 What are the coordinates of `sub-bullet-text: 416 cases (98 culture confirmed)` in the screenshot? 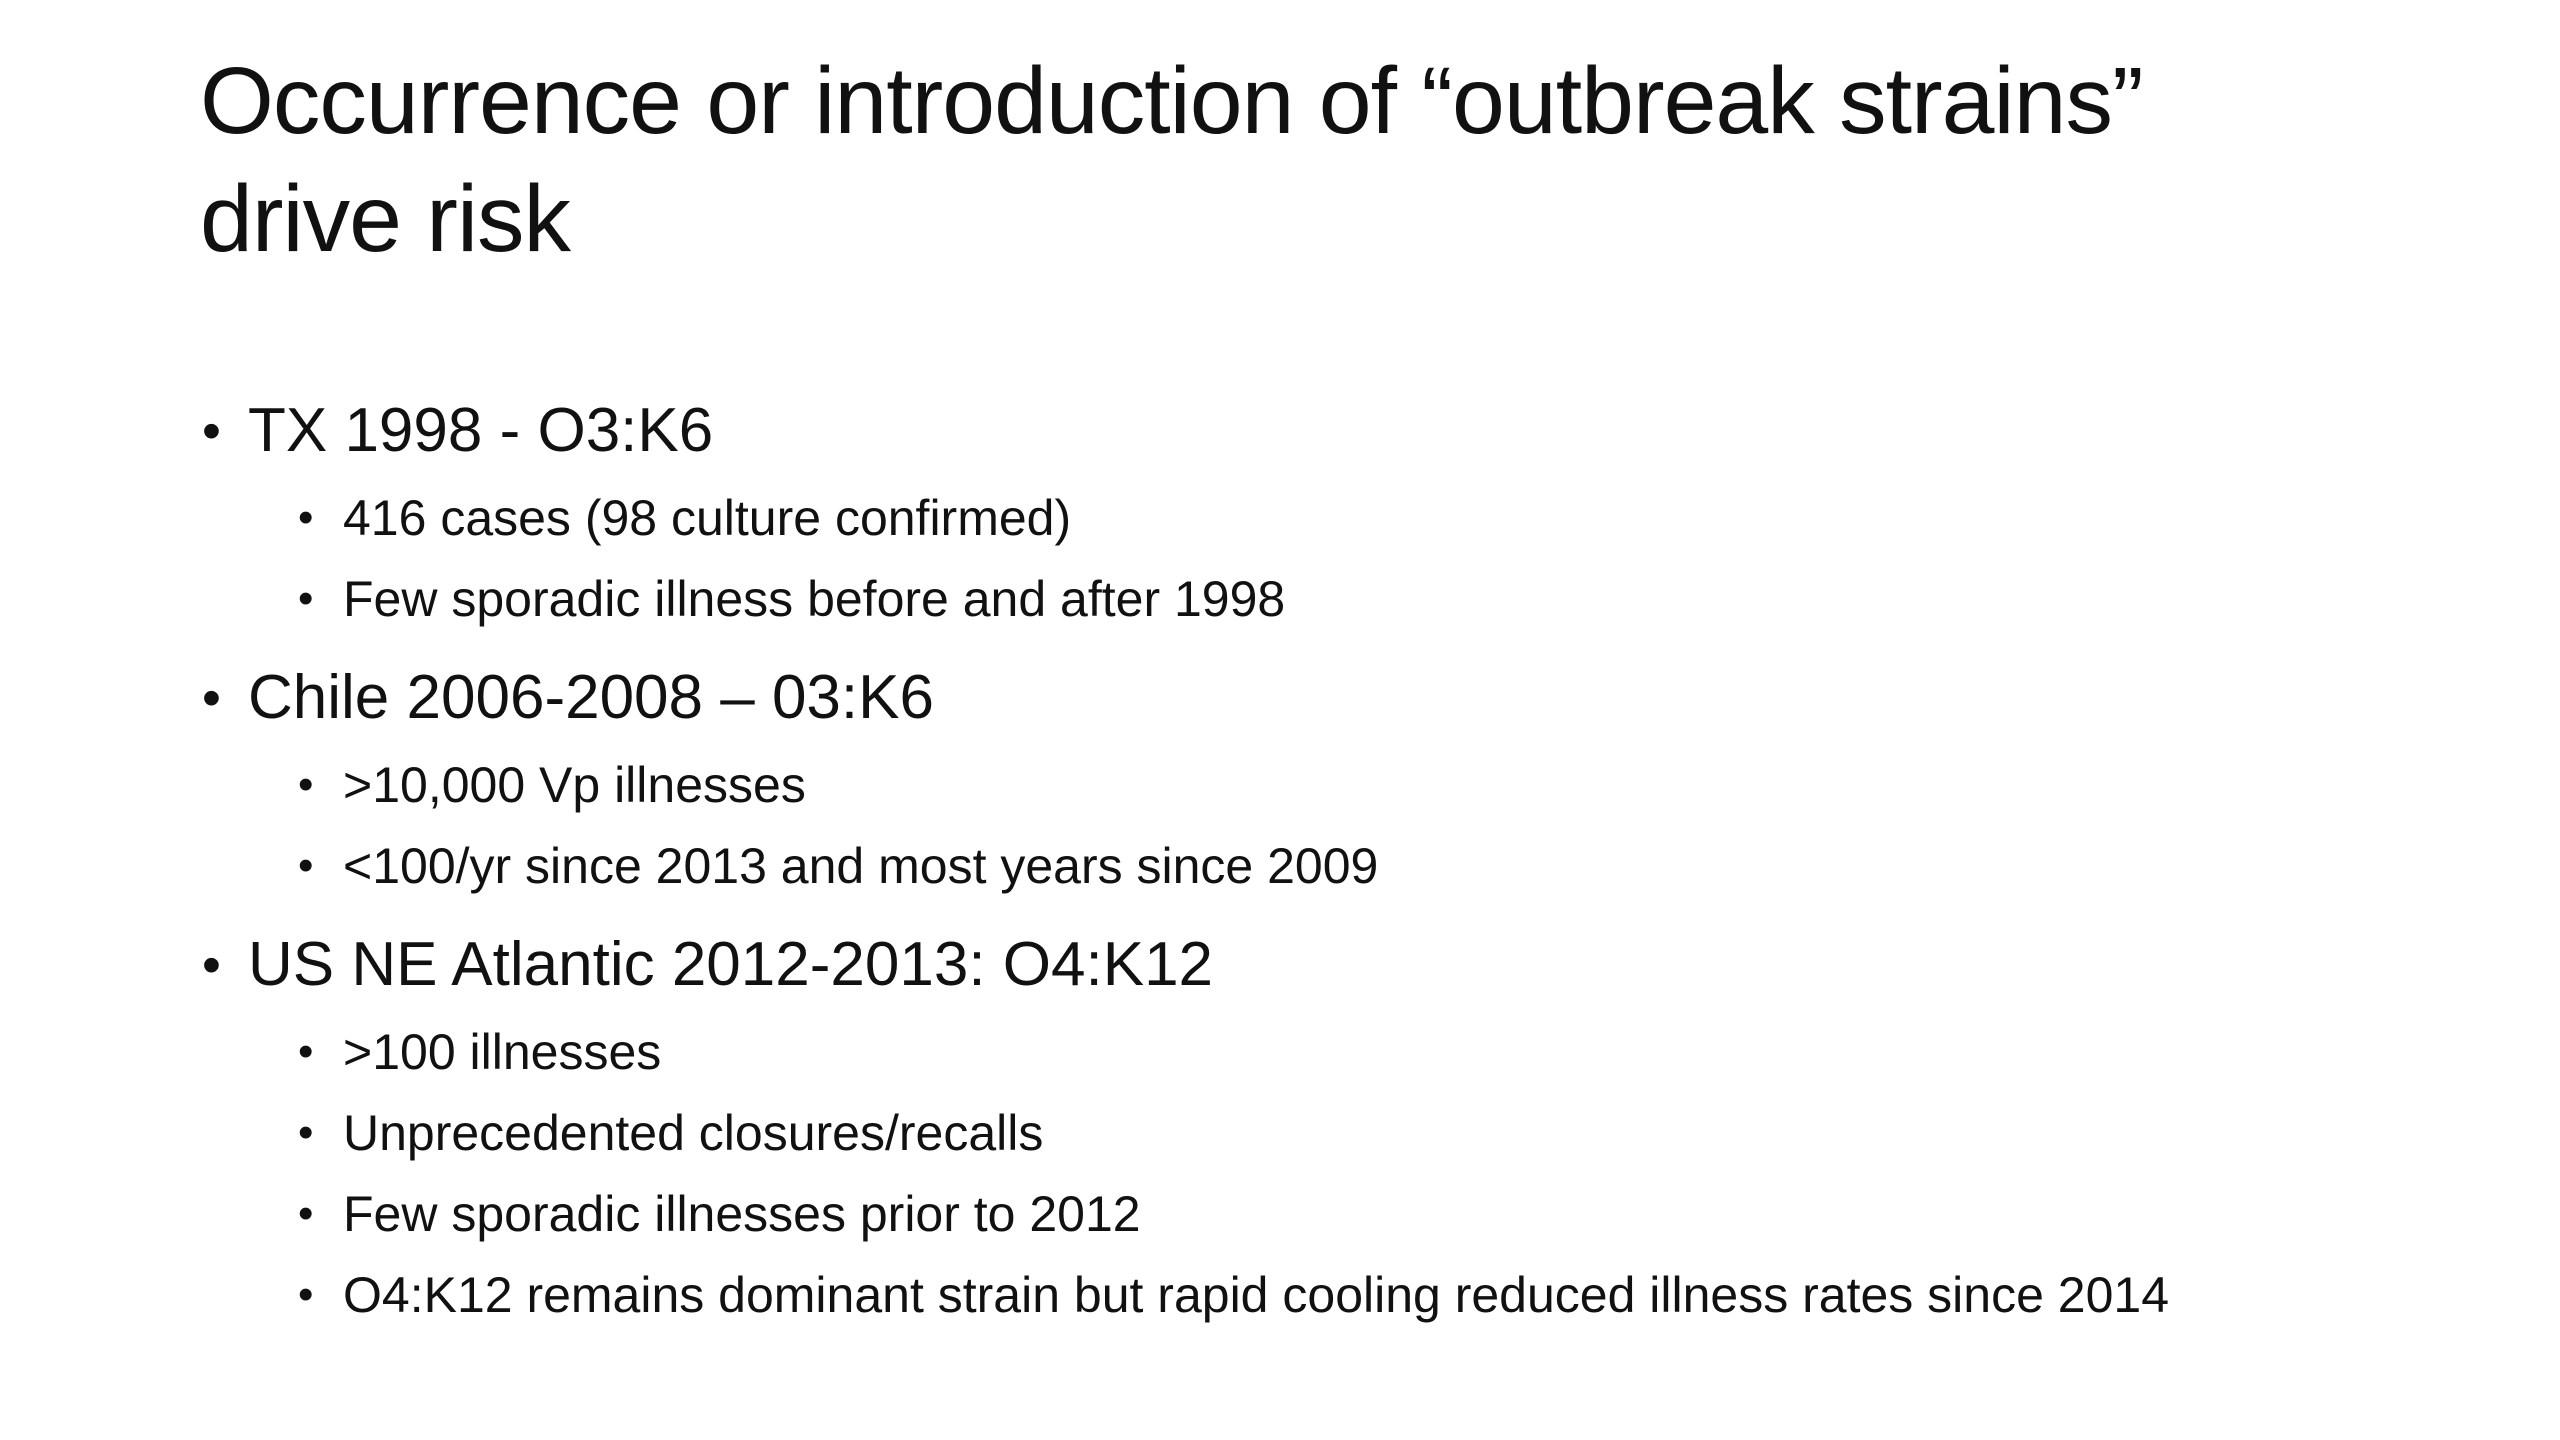 It's located at (707, 518).